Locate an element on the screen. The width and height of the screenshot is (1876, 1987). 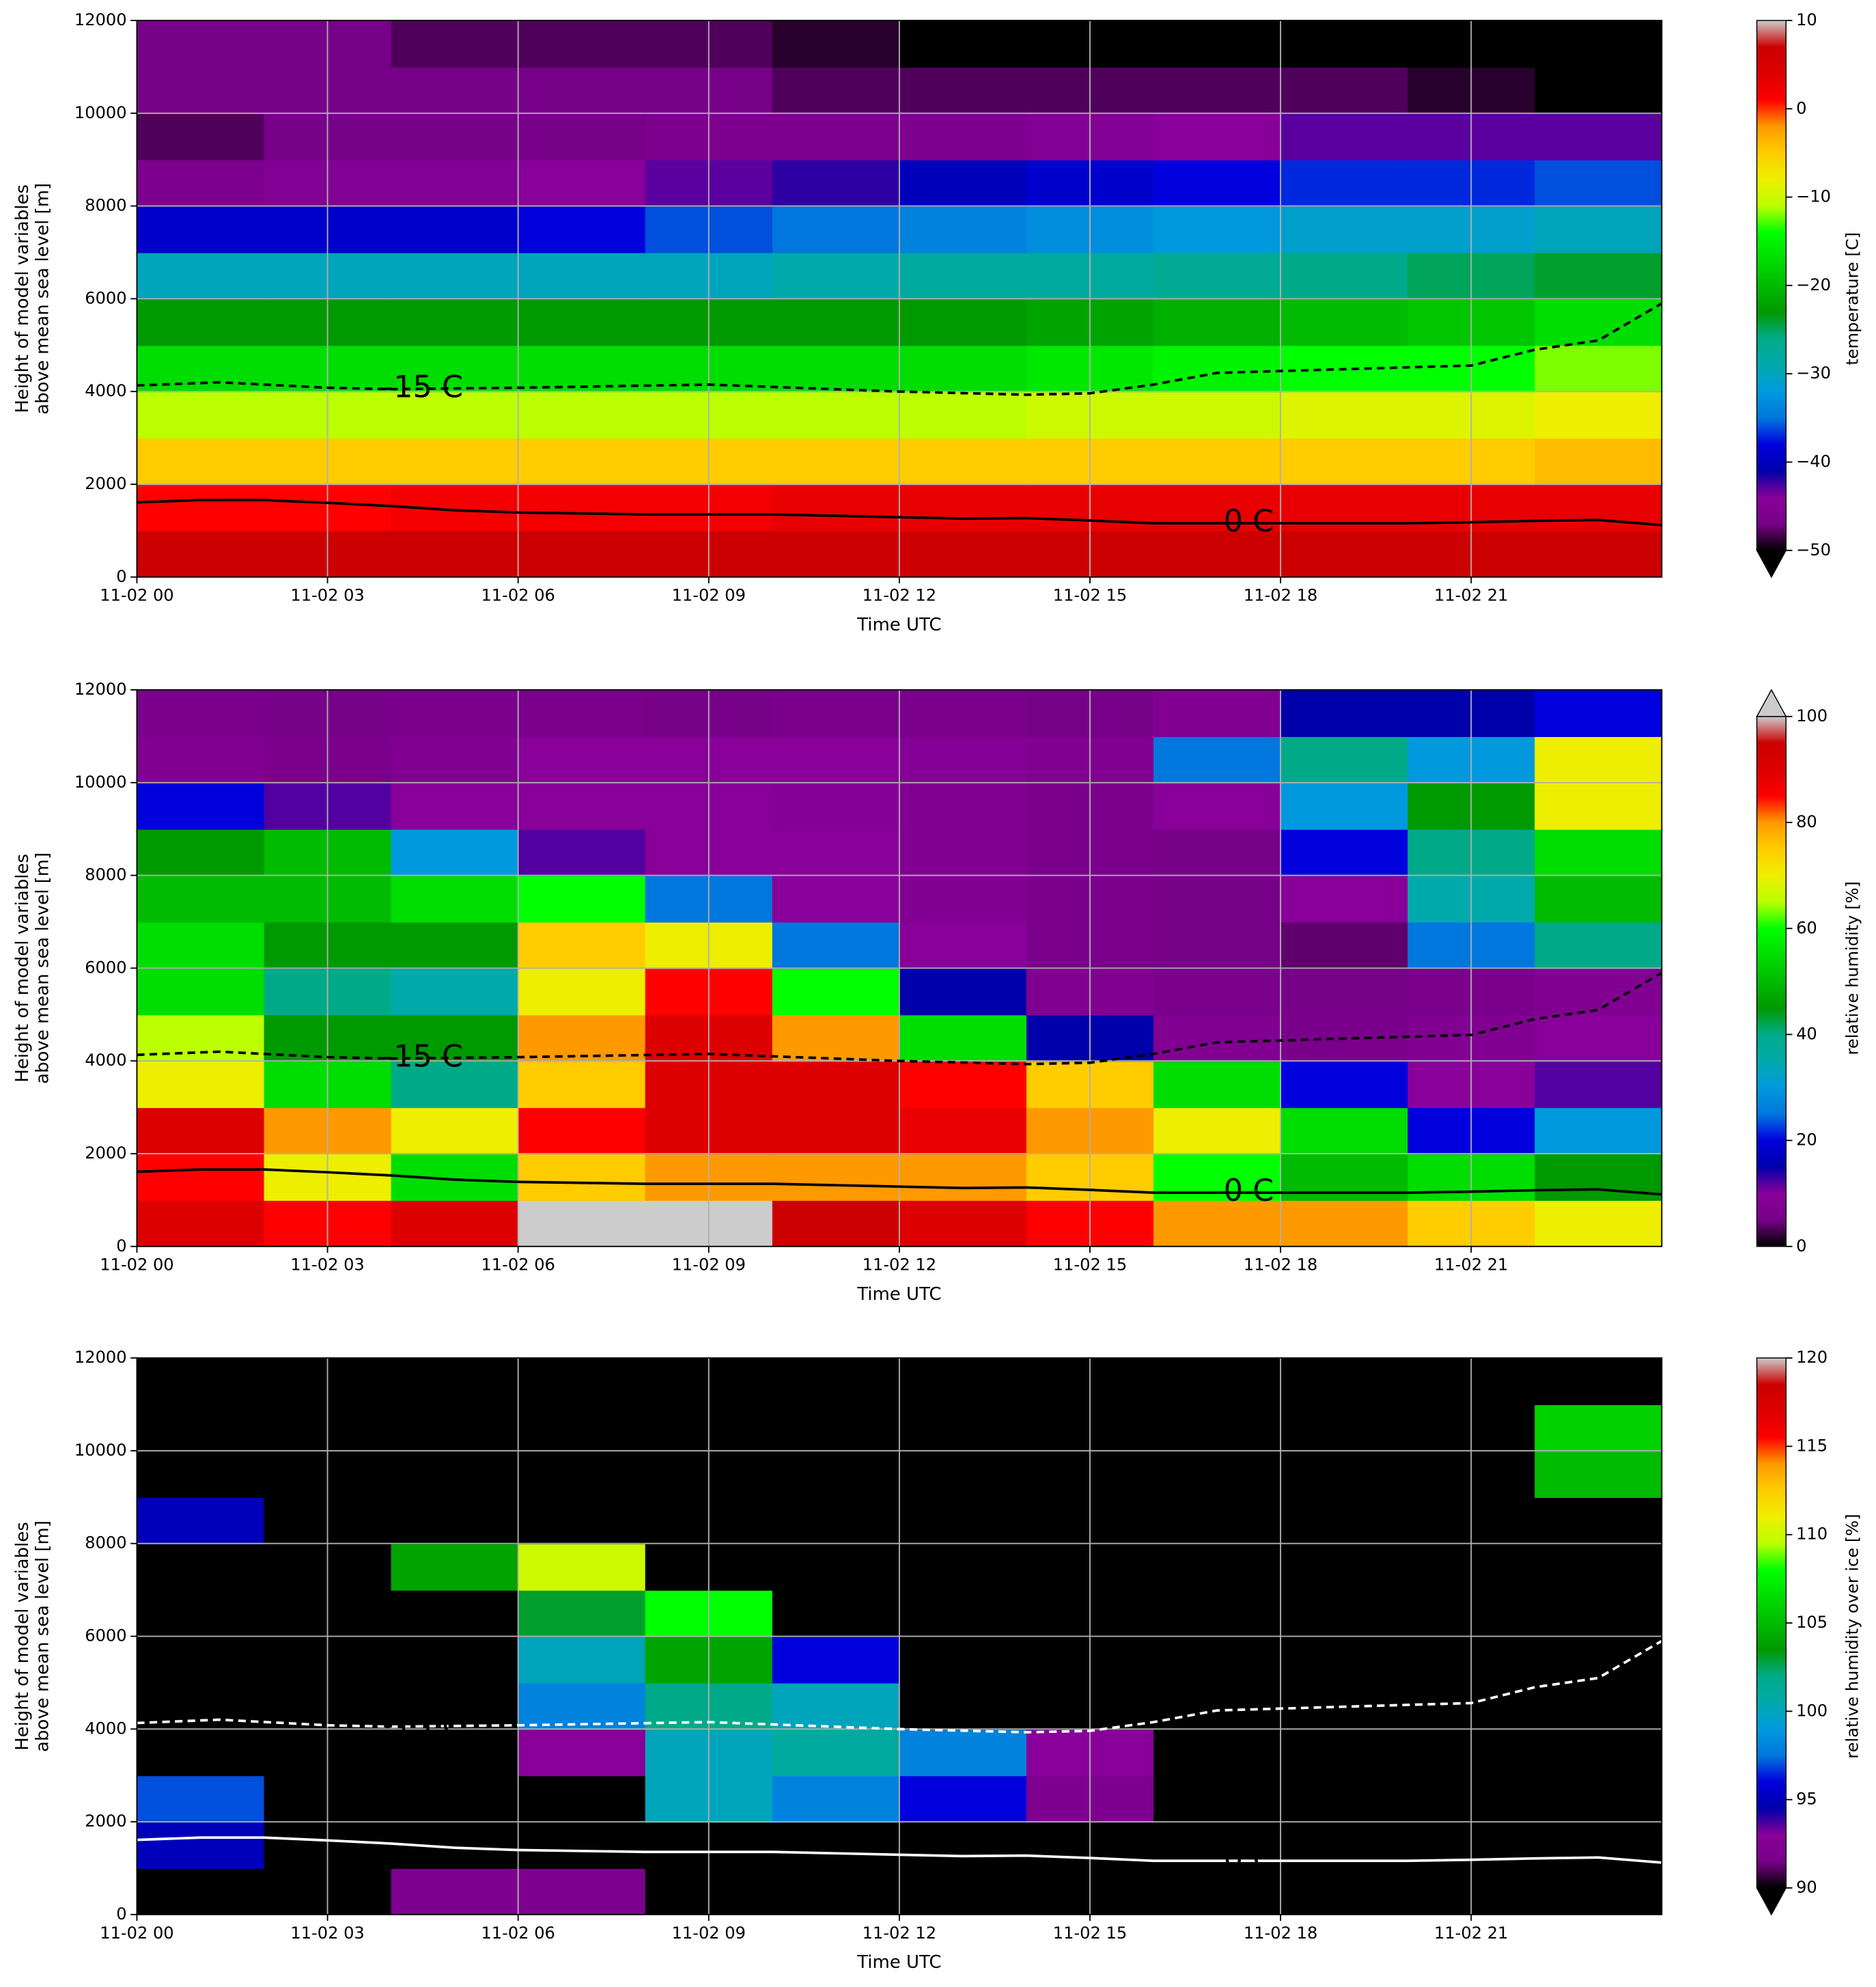
colorbar-tick-label: 60 is located at coordinates (1806, 927).